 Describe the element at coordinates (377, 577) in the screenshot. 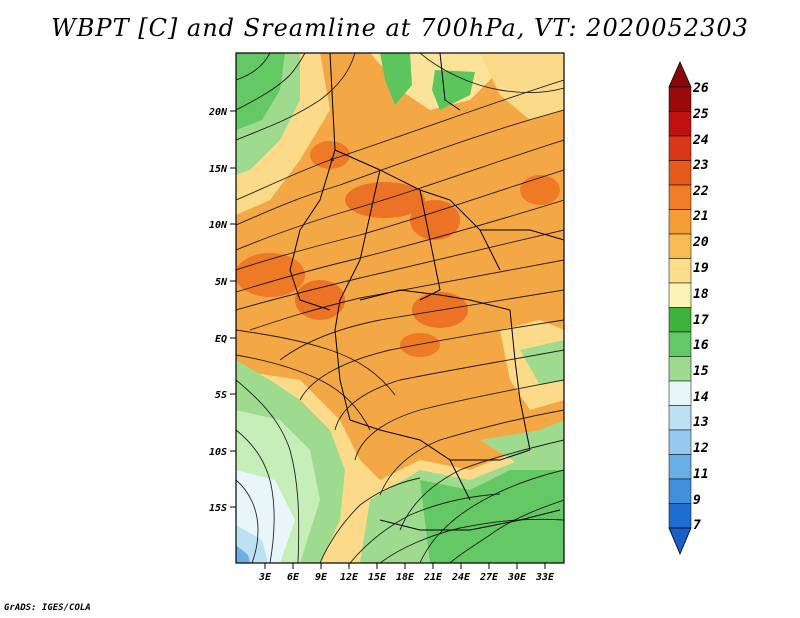

I see `lon-label: 15E` at that location.